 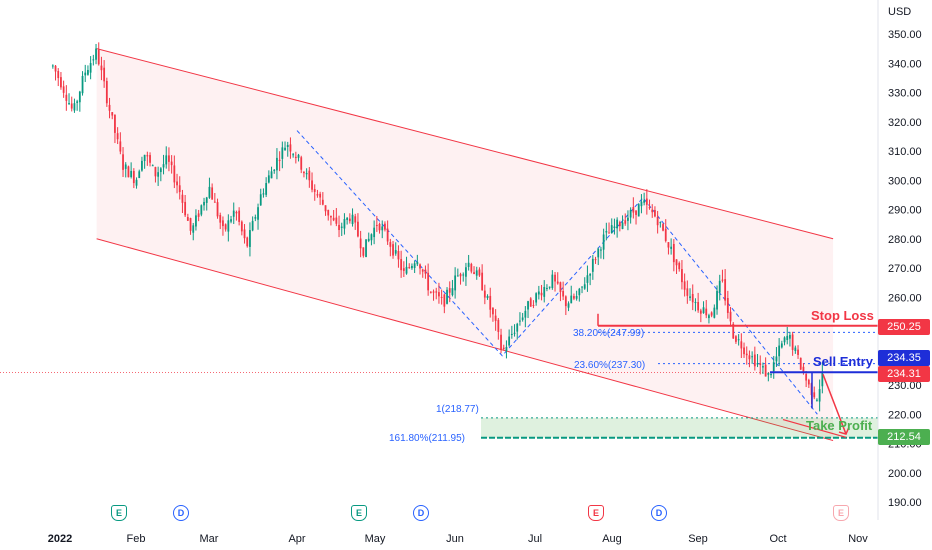 What do you see at coordinates (455, 539) in the screenshot?
I see `x-tick-label: Jun` at bounding box center [455, 539].